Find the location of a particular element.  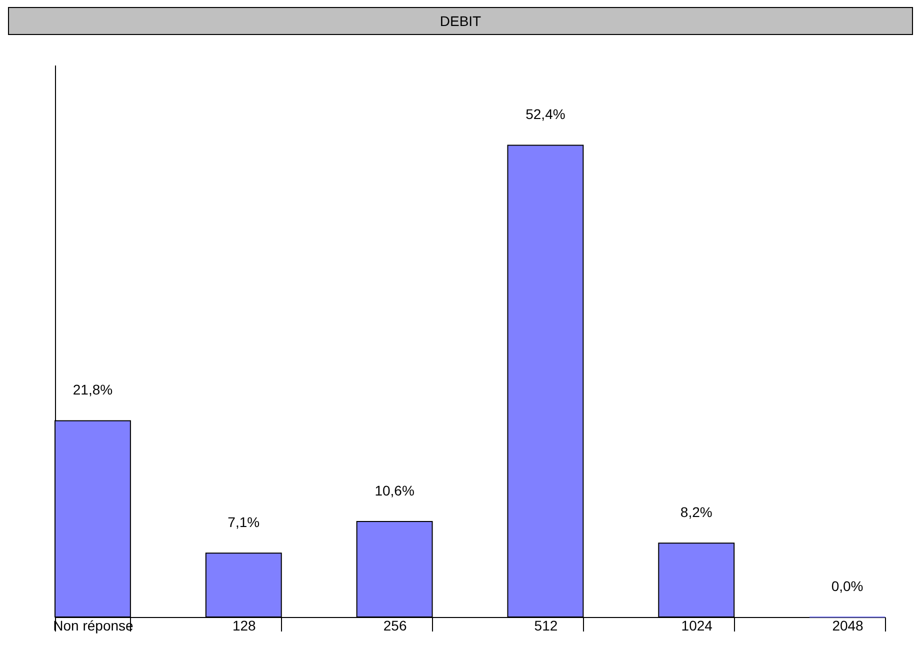

data-label: 8,2% is located at coordinates (696, 512).